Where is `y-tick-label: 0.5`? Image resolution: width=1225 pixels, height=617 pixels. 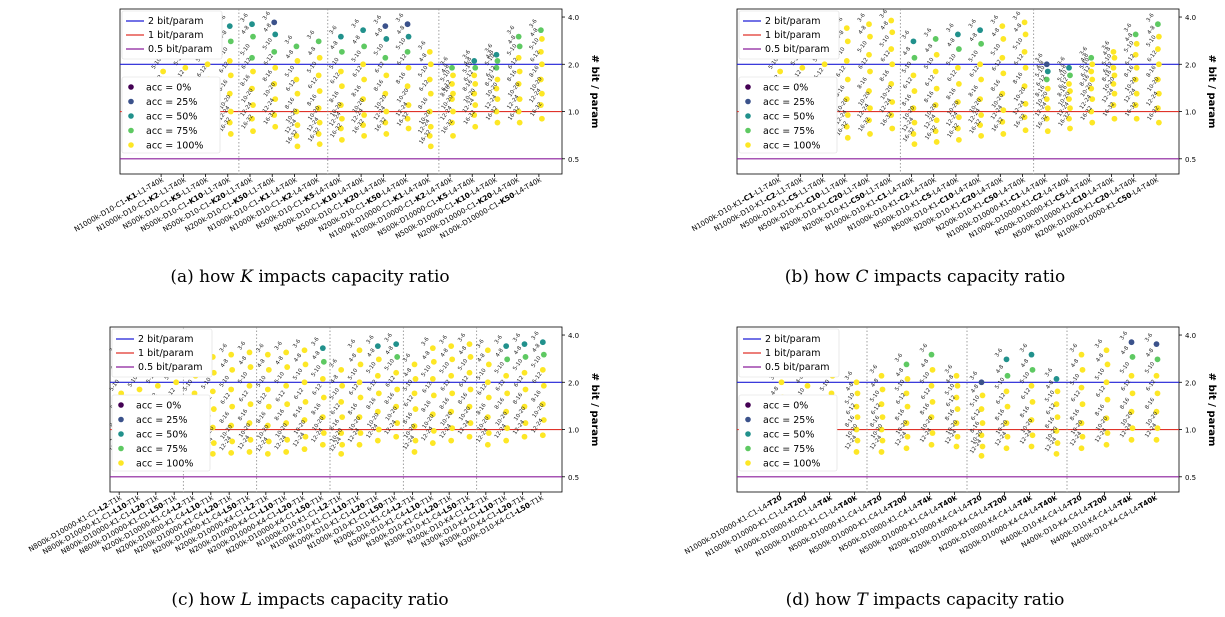 y-tick-label: 0.5 is located at coordinates (1190, 160).